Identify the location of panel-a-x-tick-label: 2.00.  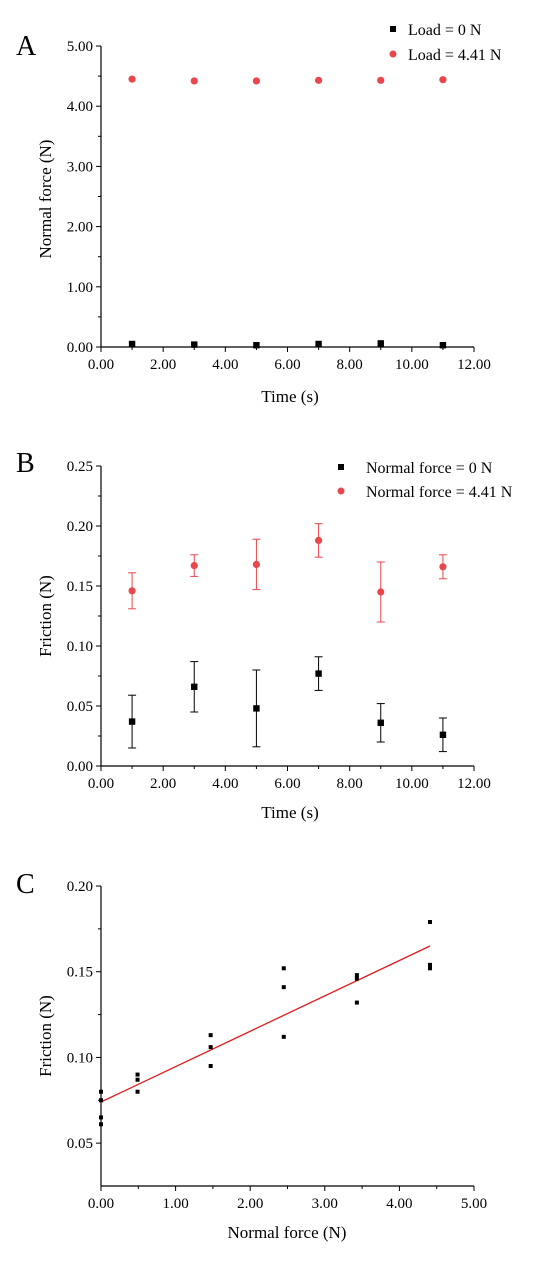
(163, 365).